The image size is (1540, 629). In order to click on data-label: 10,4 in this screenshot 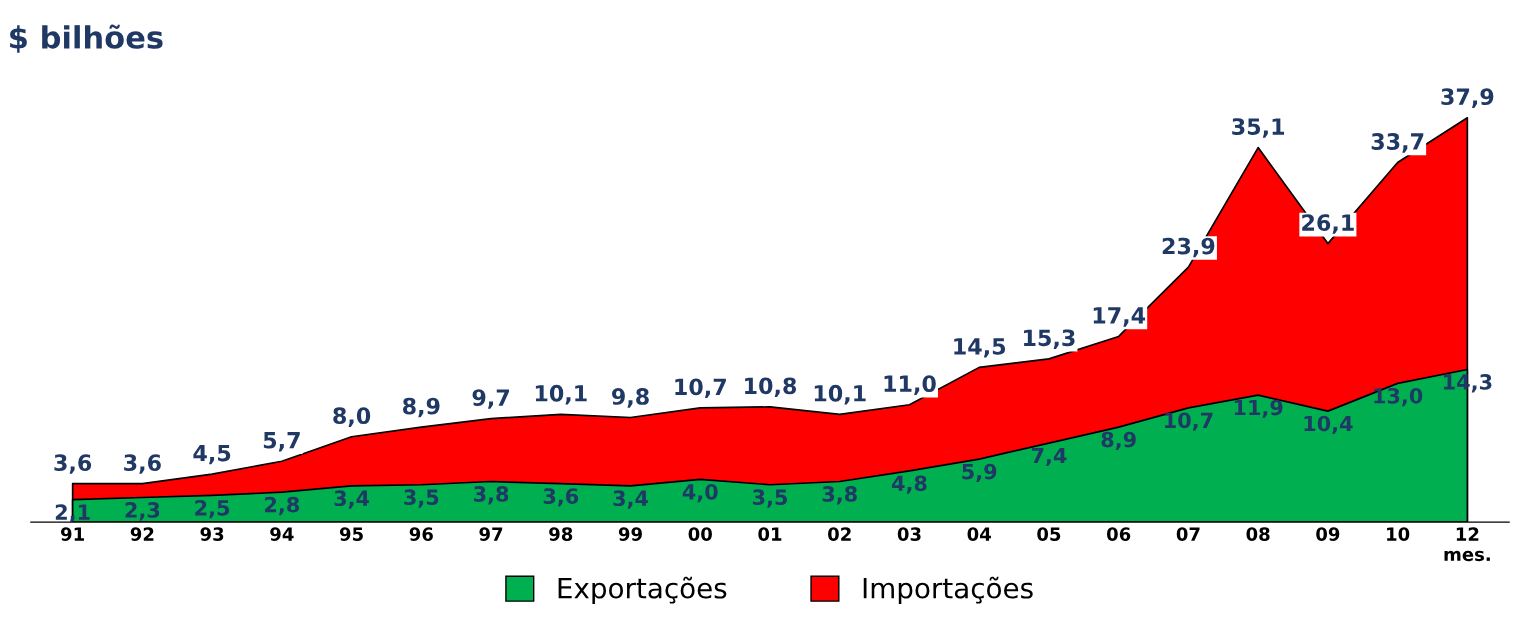, I will do `click(1328, 425)`.